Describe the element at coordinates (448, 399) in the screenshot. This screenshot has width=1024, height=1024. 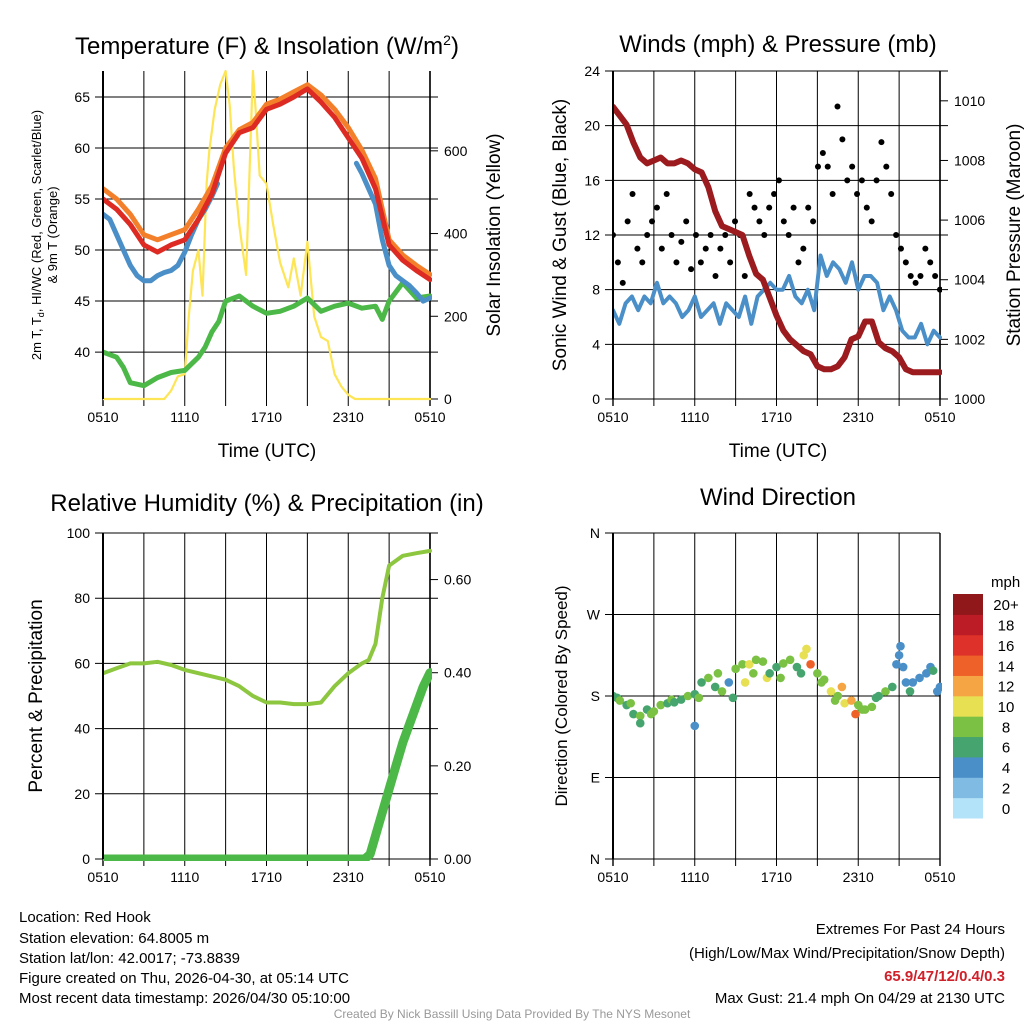
I see `y2-tick-label: 0` at that location.